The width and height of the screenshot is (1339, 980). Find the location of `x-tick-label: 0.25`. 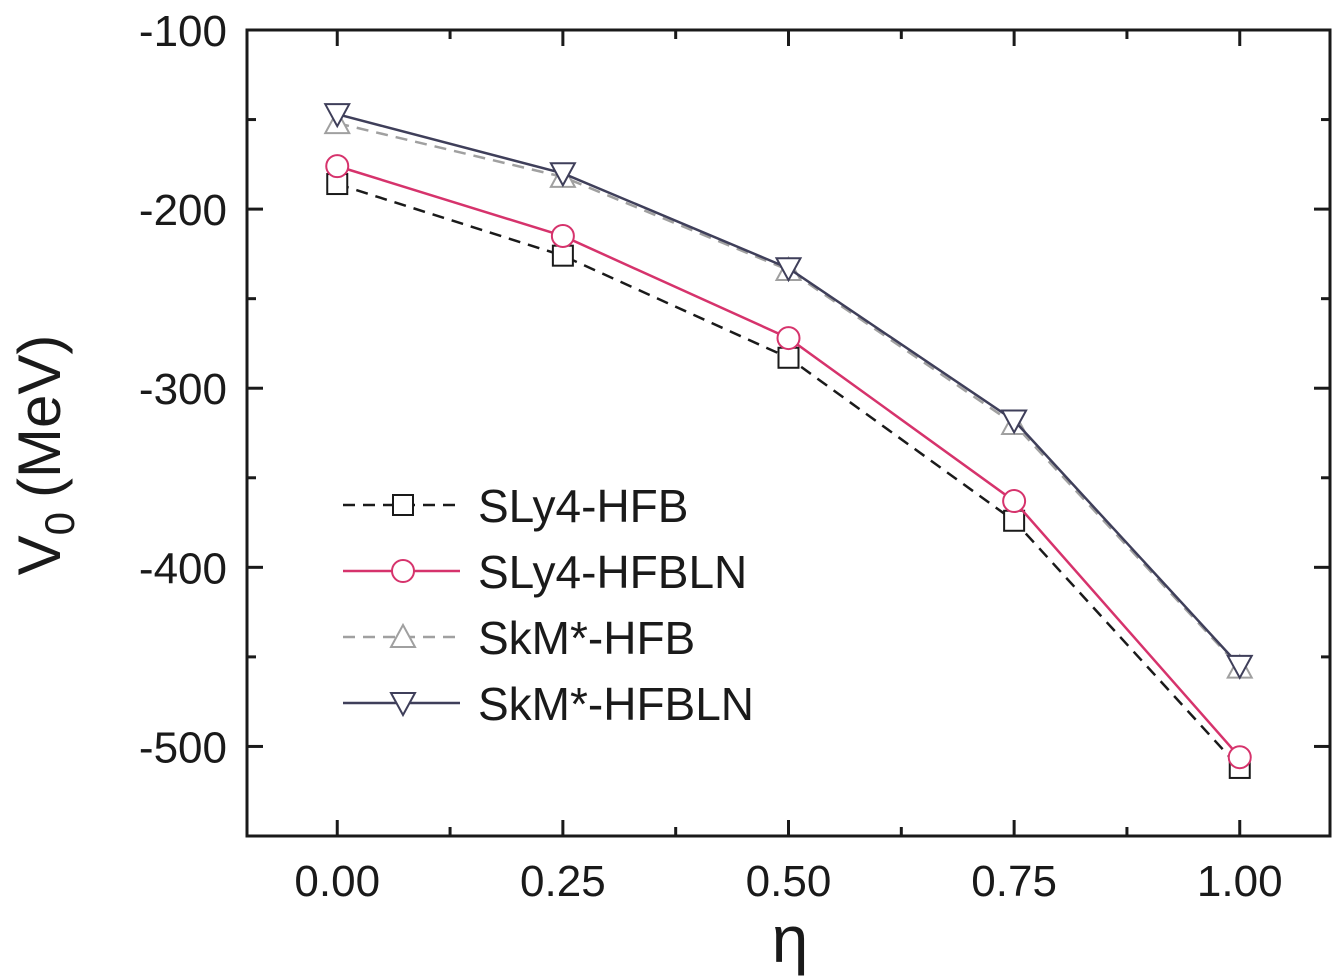

x-tick-label: 0.25 is located at coordinates (563, 881).